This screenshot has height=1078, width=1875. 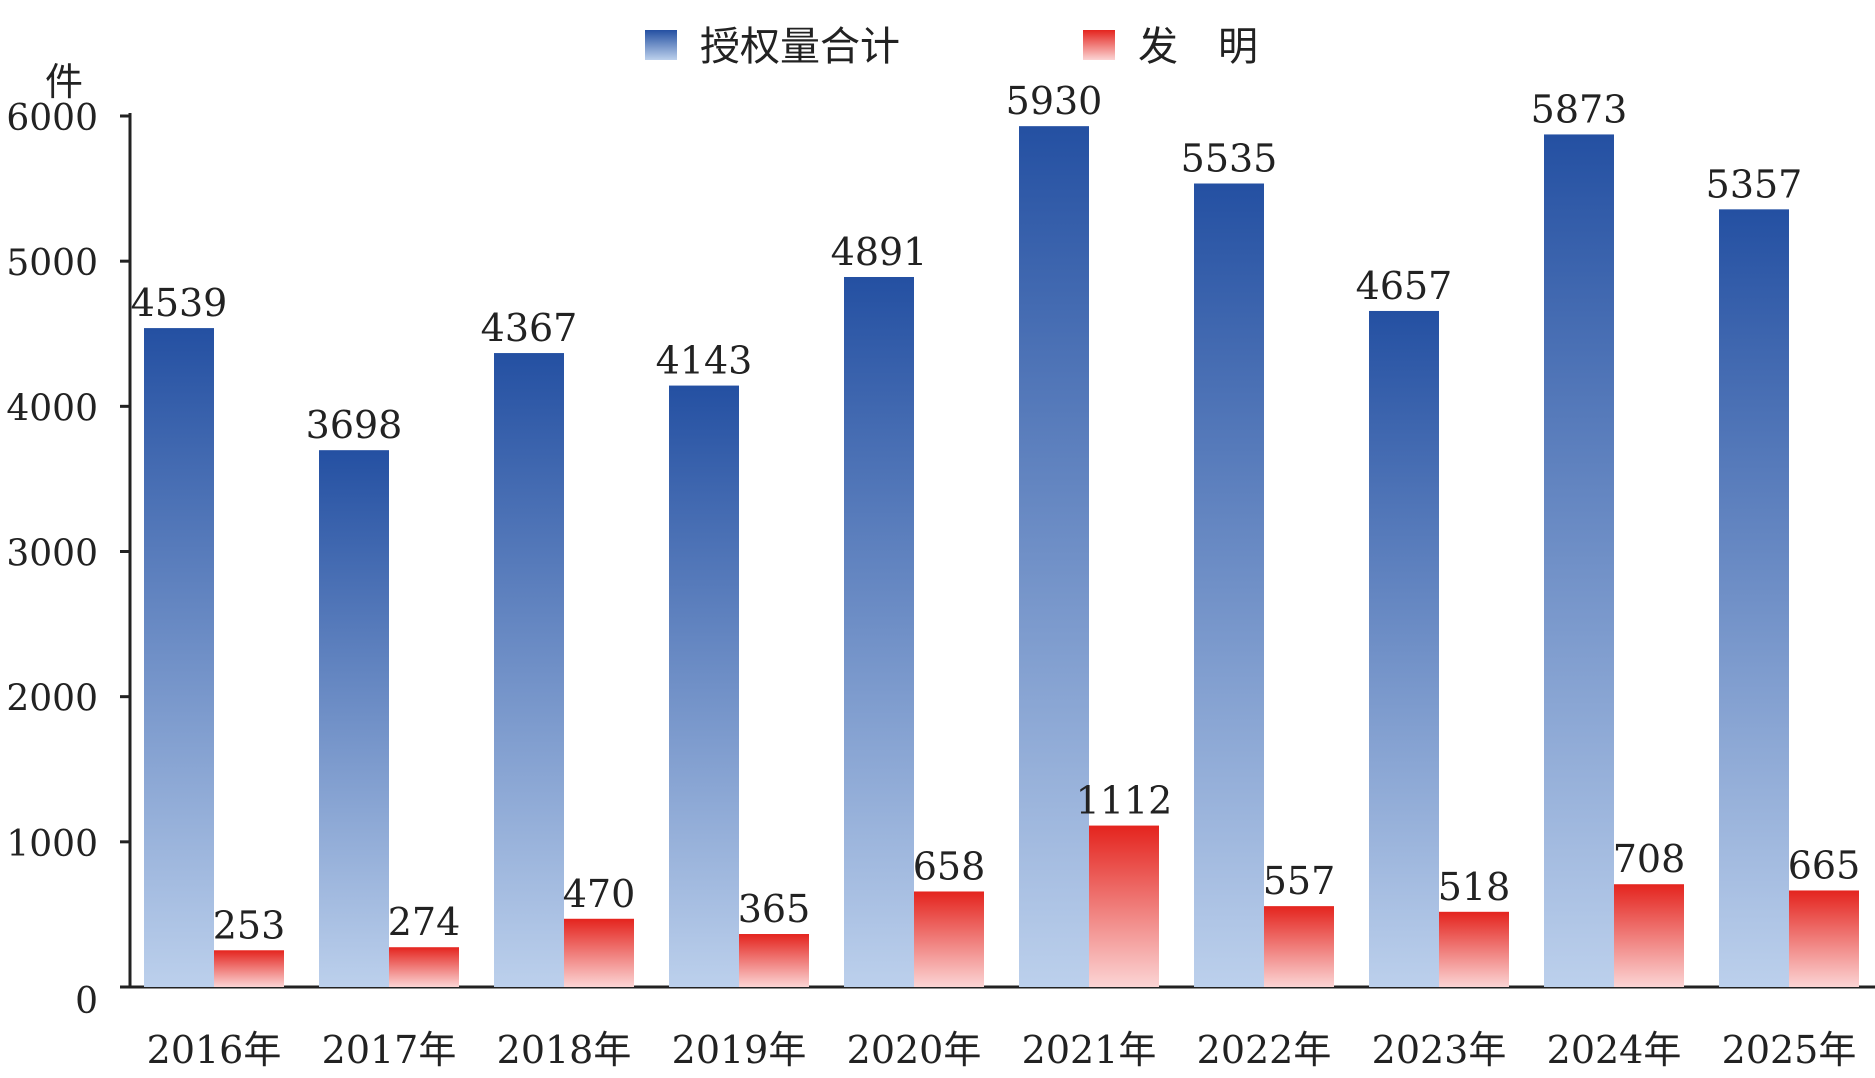 I want to click on data-label-invention-10: 665, so click(x=1824, y=865).